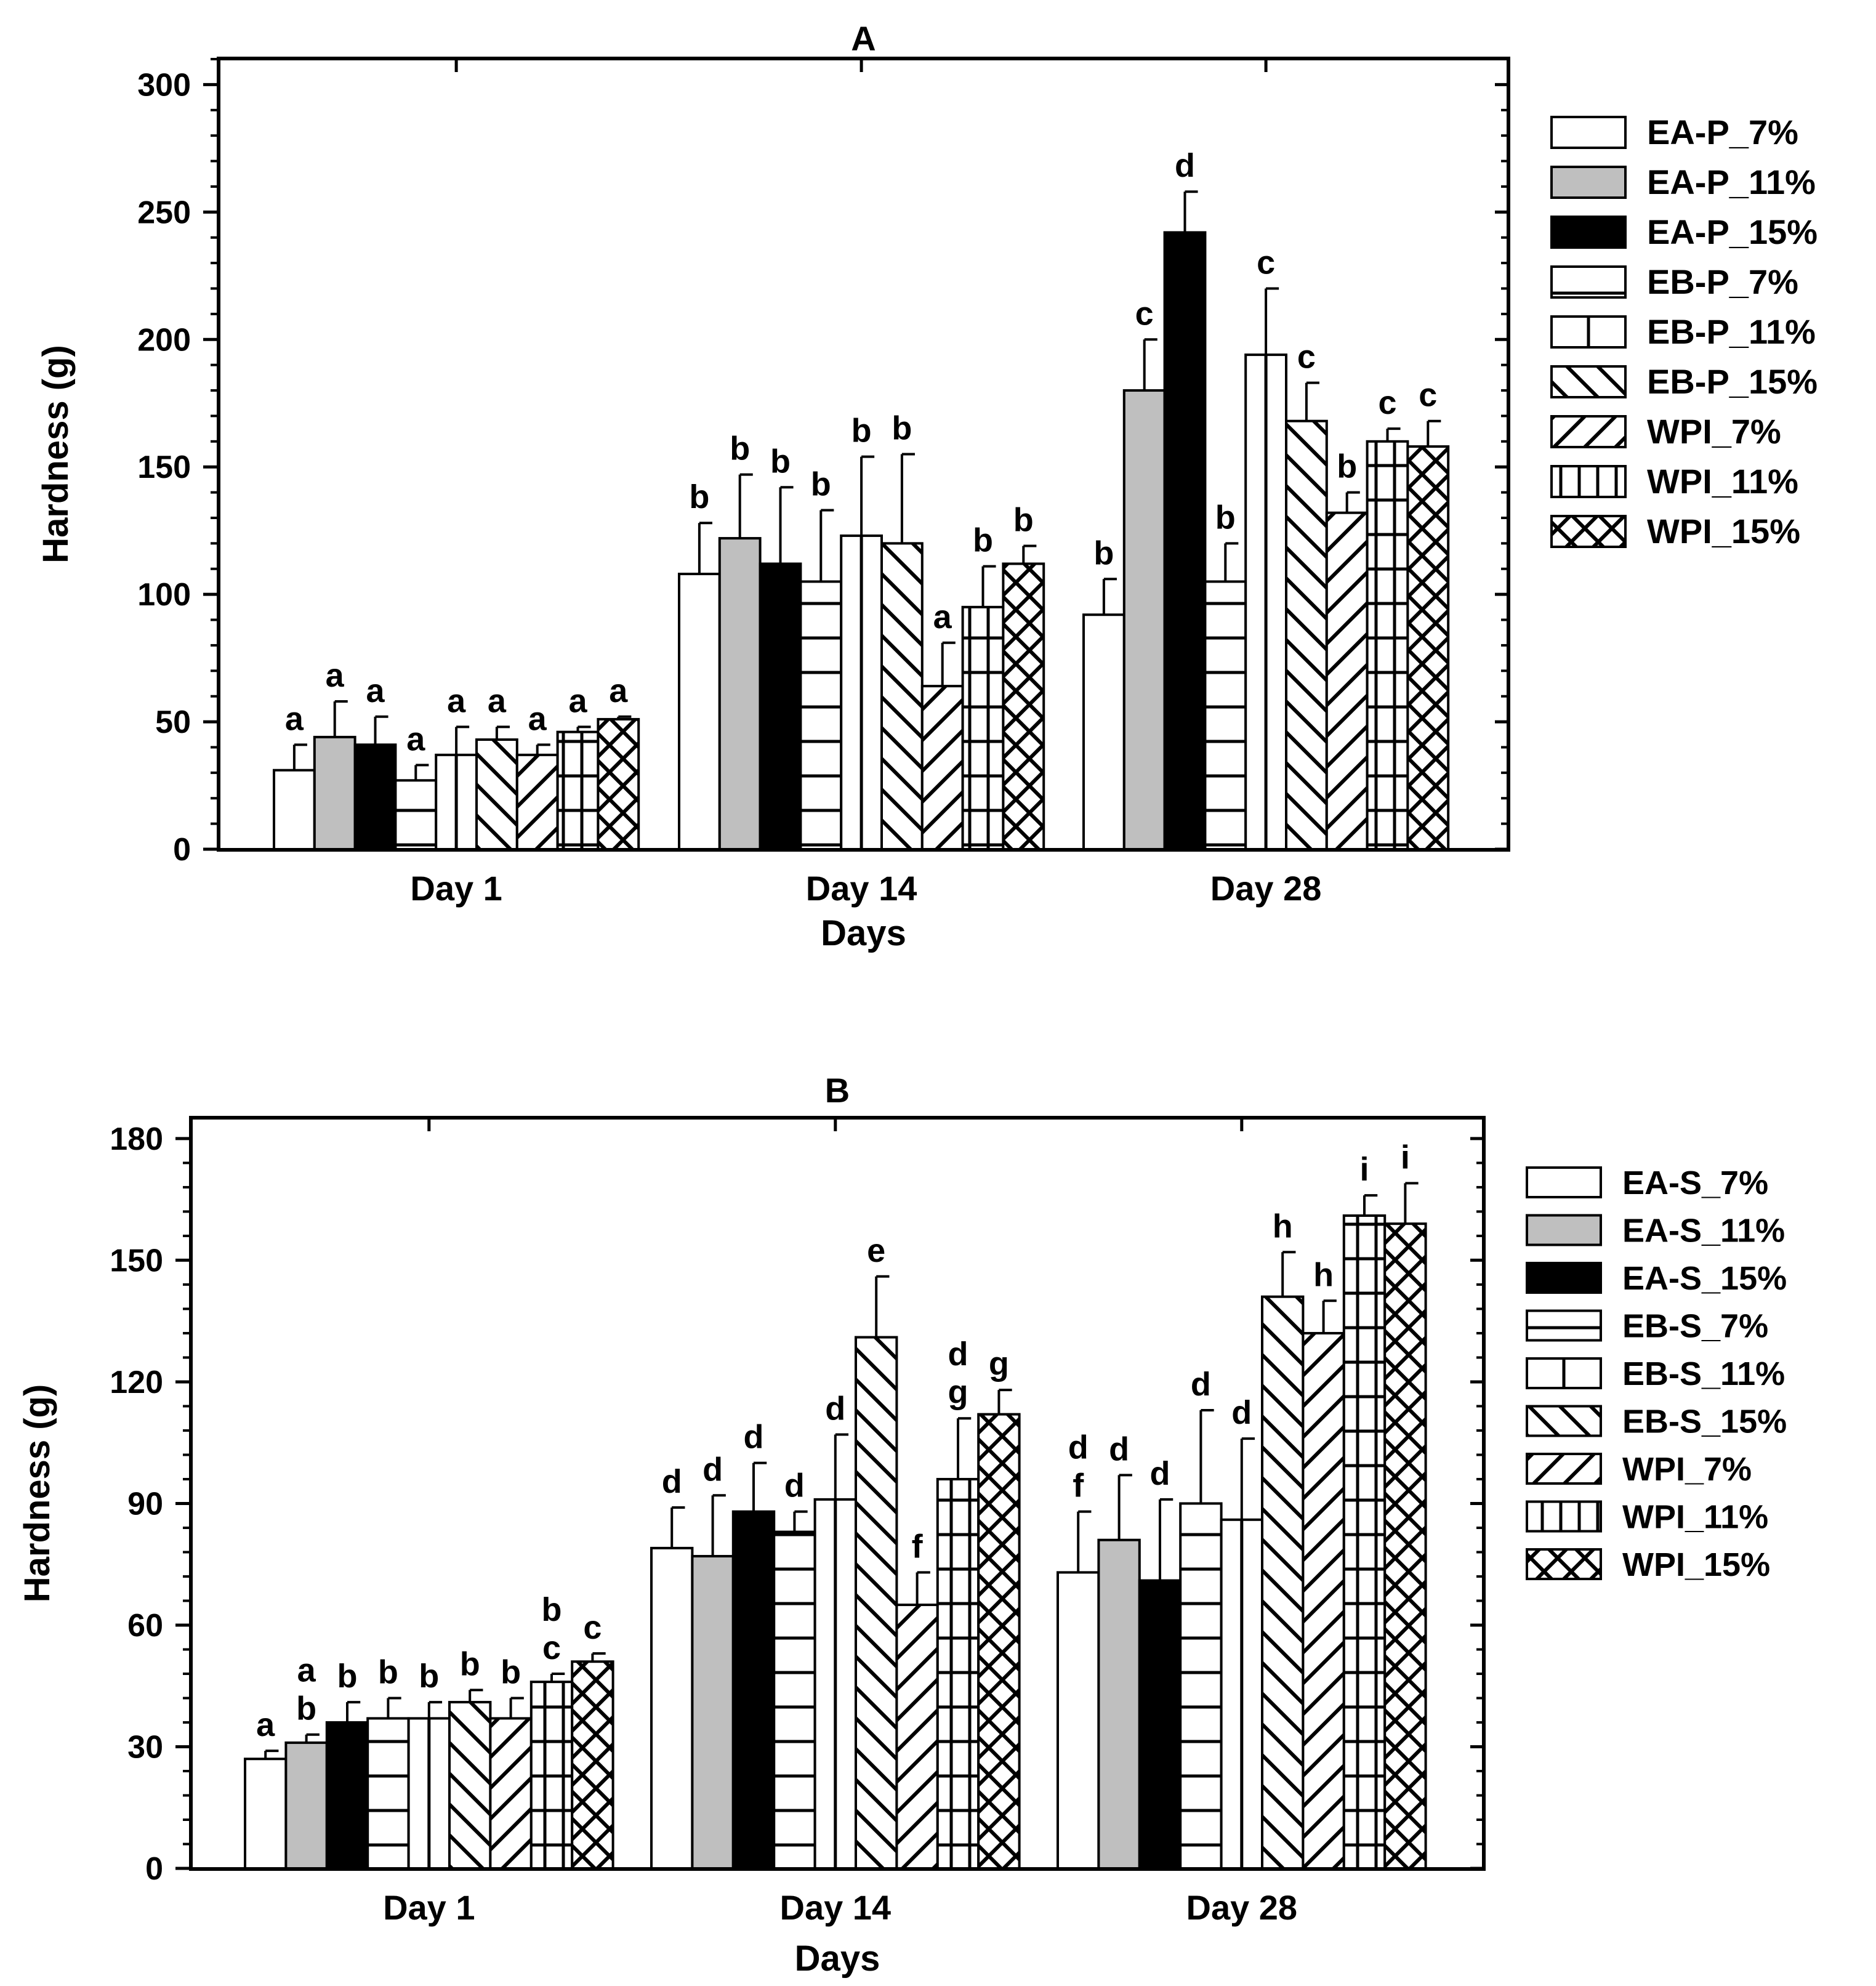  Describe the element at coordinates (1405, 1157) in the screenshot. I see `chart-b-significance-letter: i` at that location.